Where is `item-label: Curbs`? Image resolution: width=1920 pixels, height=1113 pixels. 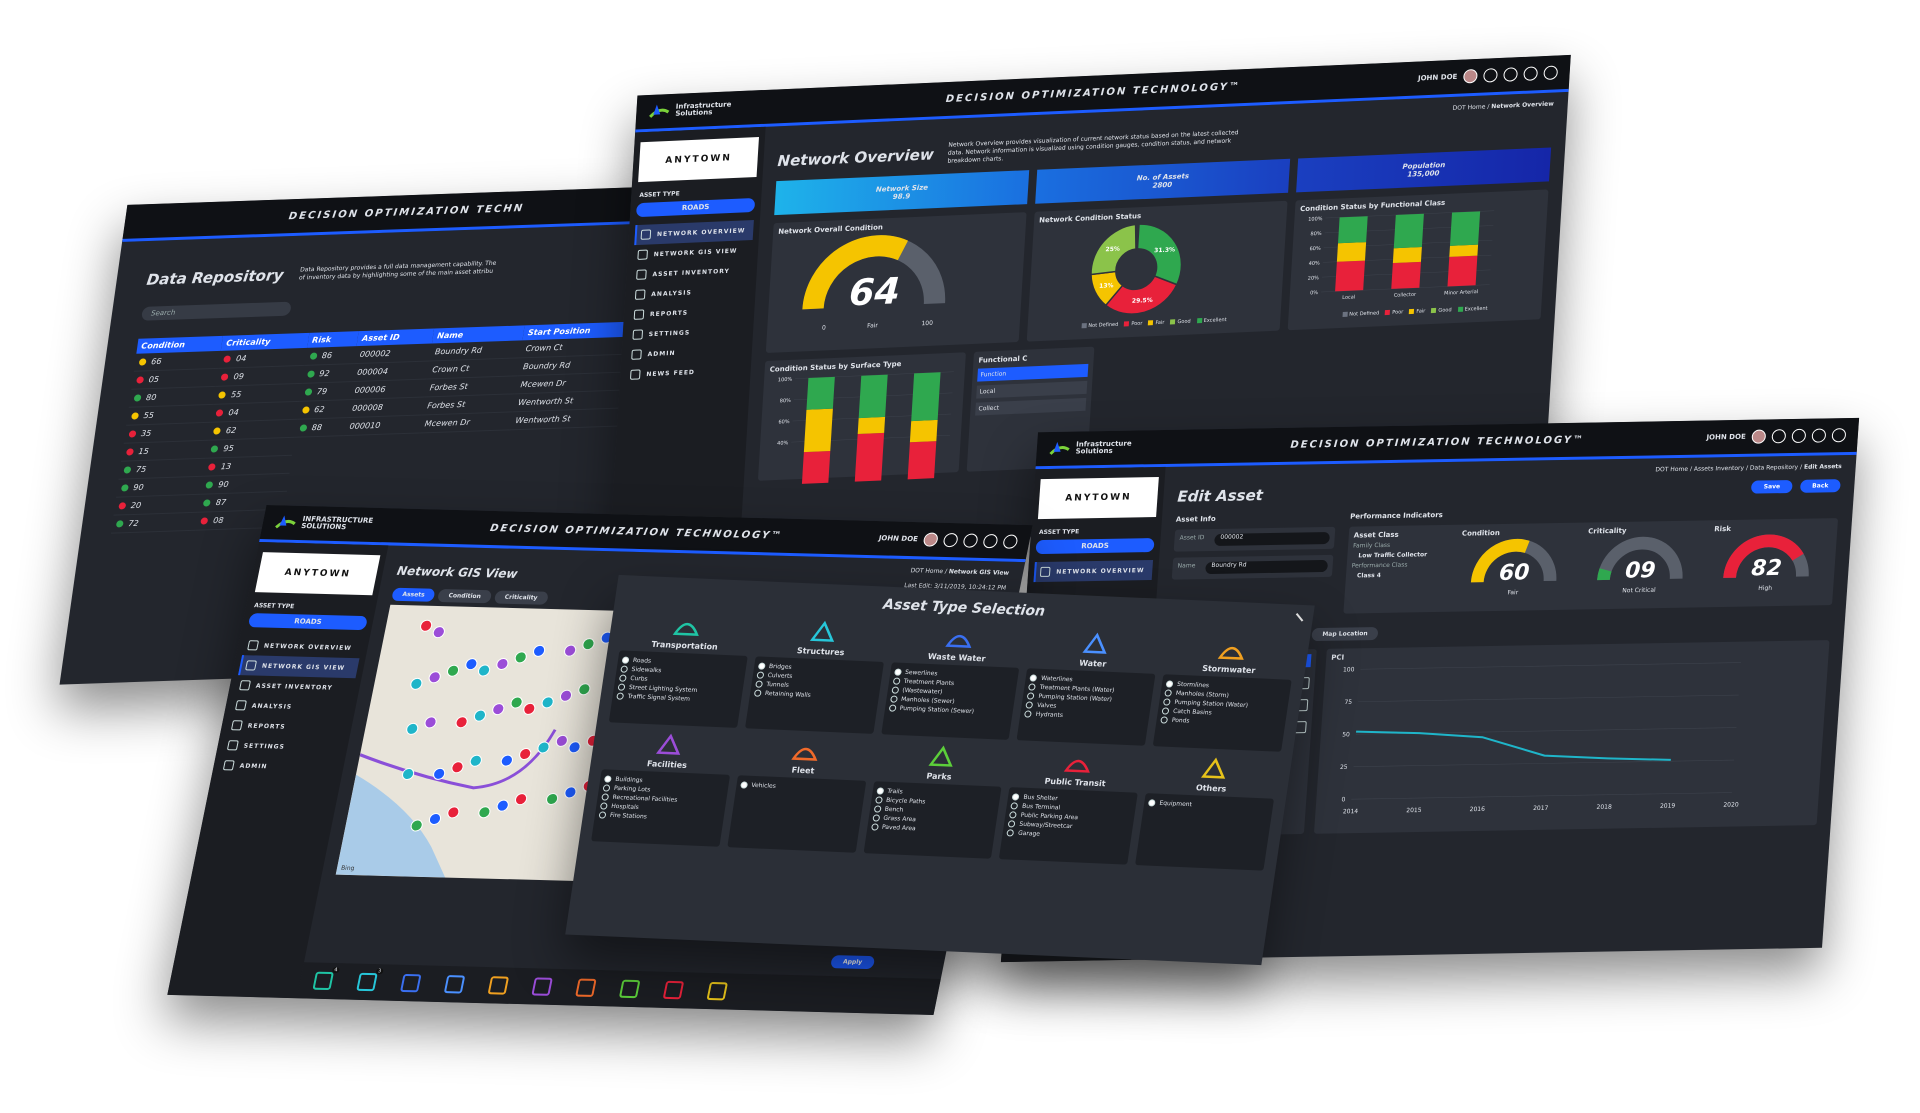 item-label: Curbs is located at coordinates (639, 678).